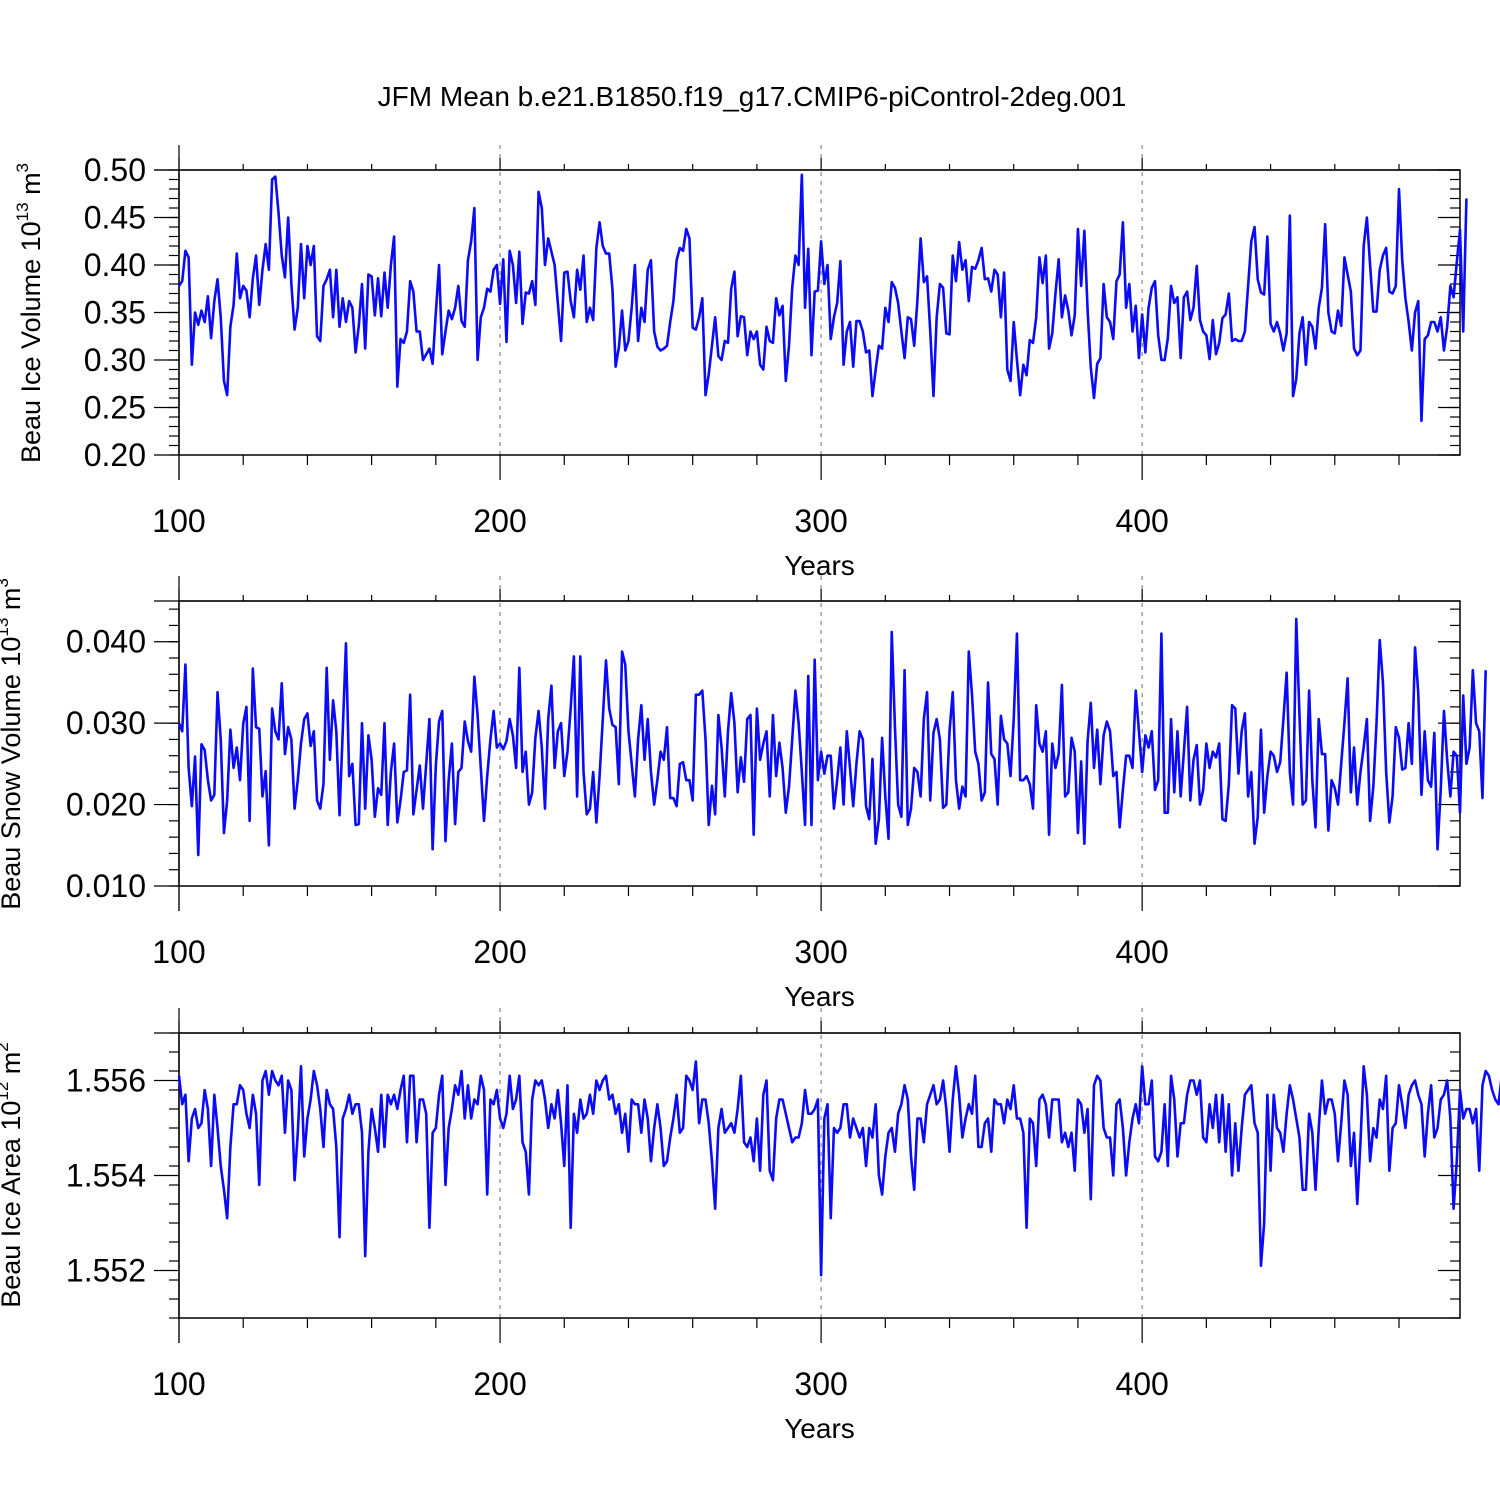 The height and width of the screenshot is (1500, 1500). Describe the element at coordinates (106, 886) in the screenshot. I see `y-tick-label: 0.010` at that location.